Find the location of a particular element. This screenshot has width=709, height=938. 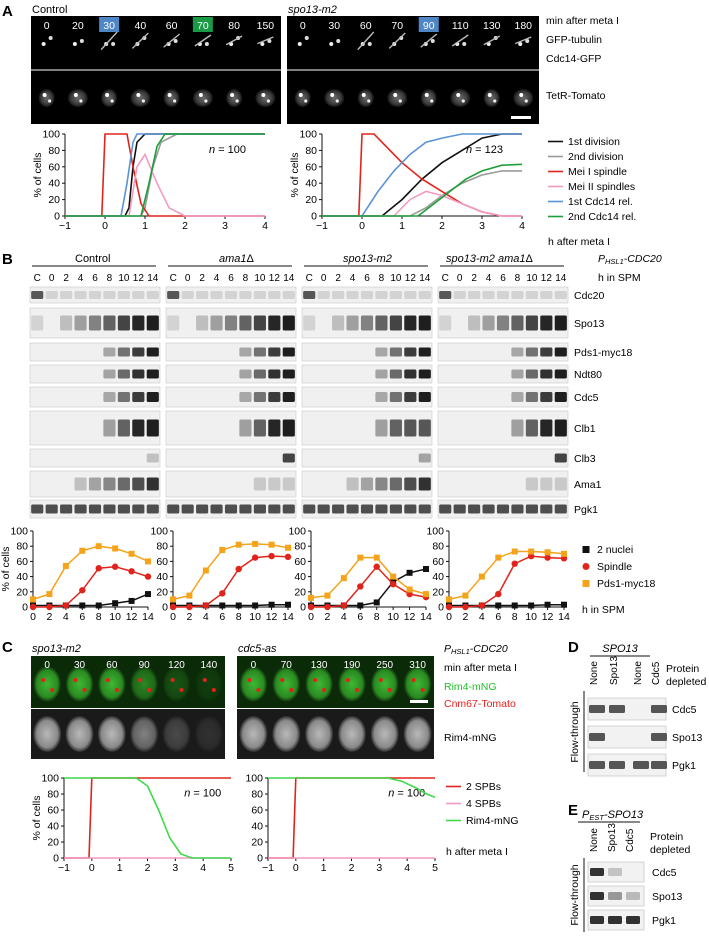

panelE-side-label: Flow-through is located at coordinates (575, 894).